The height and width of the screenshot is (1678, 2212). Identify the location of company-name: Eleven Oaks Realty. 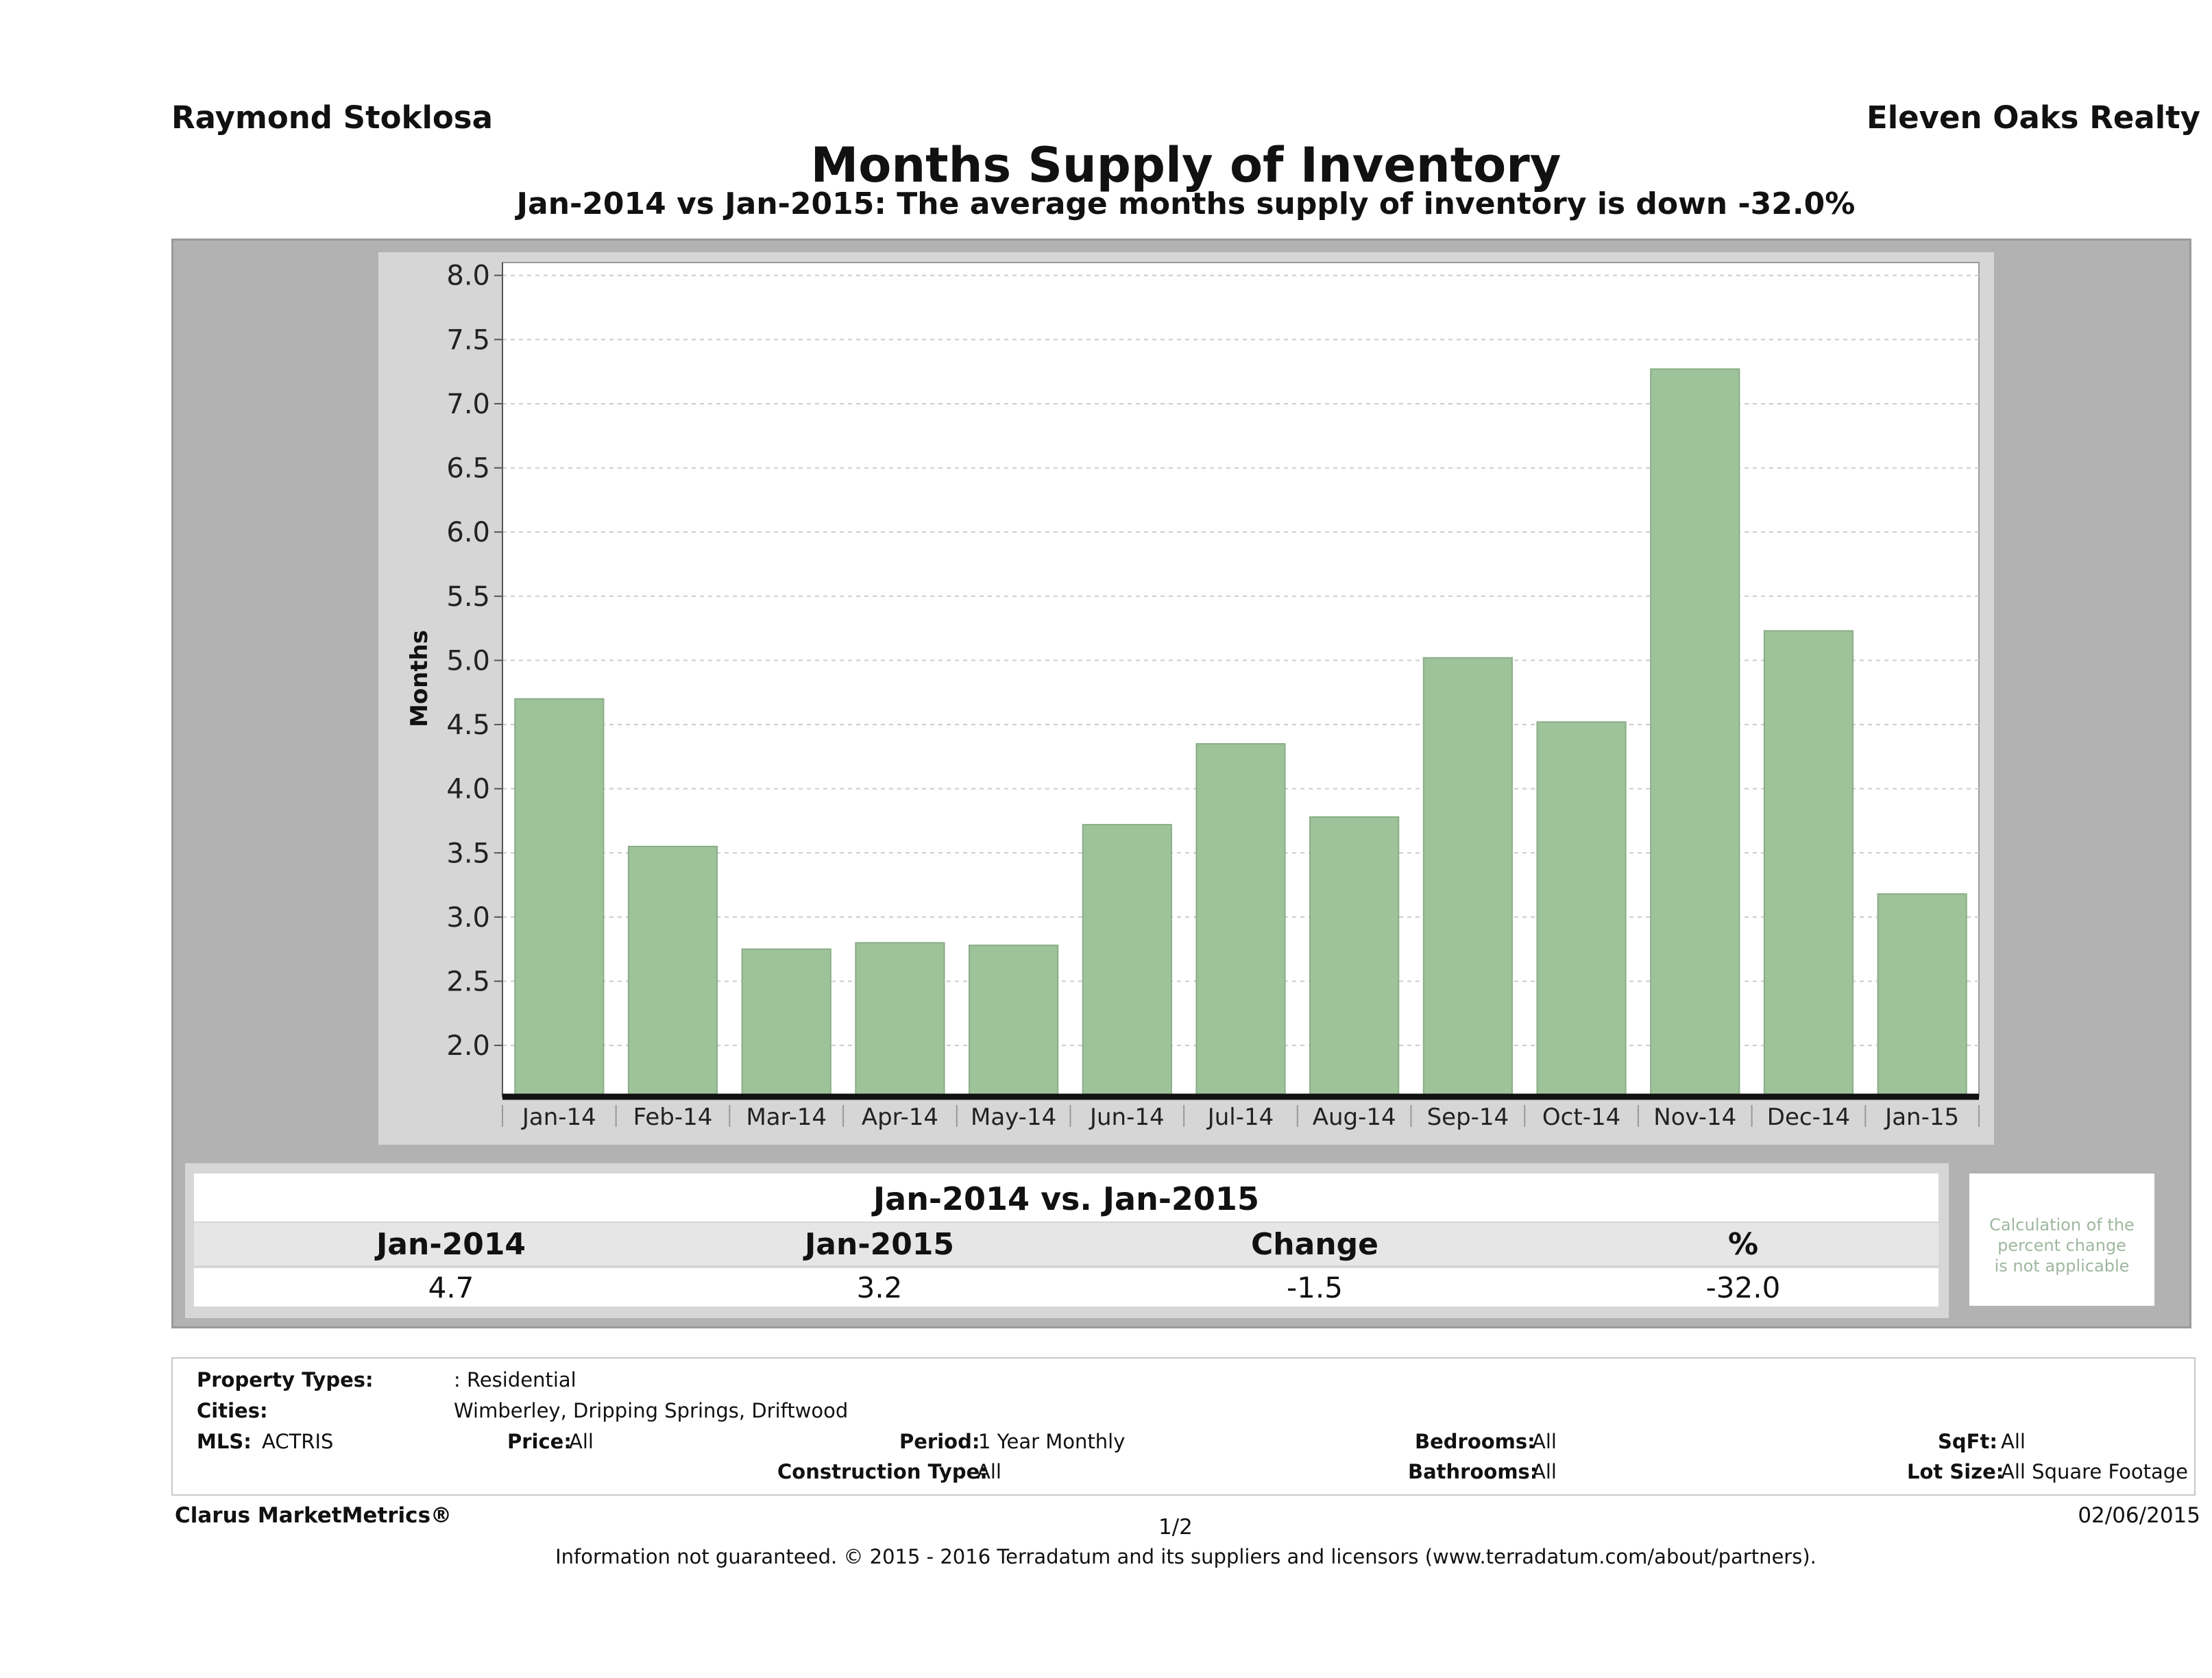
(2033, 117).